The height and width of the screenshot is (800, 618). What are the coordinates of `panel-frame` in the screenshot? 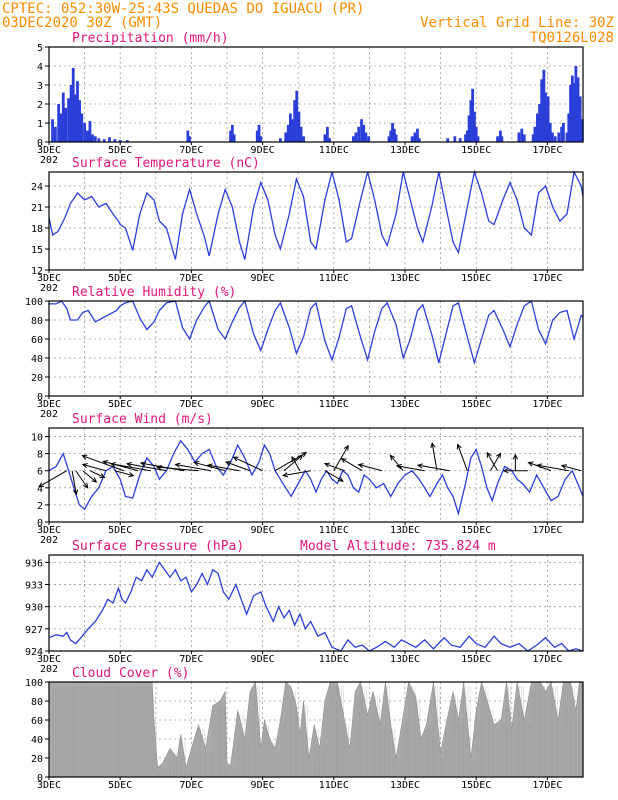 It's located at (316, 221).